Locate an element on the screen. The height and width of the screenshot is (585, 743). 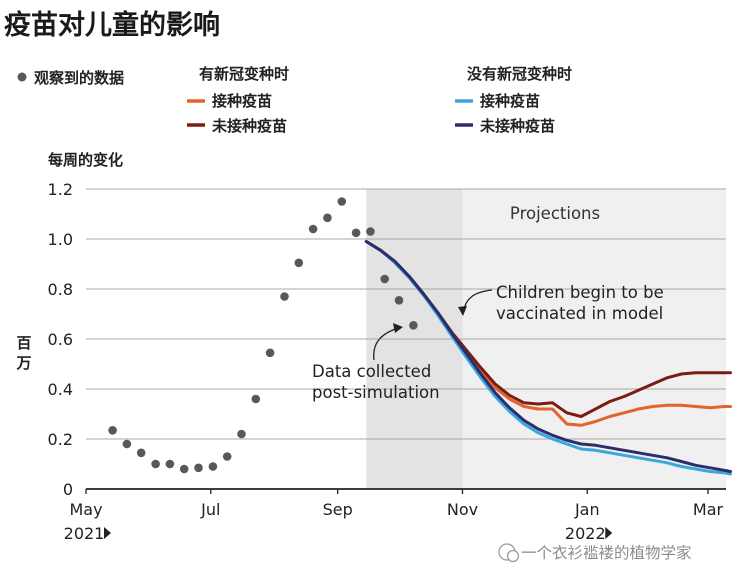
annotation-children-line-1: Children begin to be is located at coordinates (580, 292).